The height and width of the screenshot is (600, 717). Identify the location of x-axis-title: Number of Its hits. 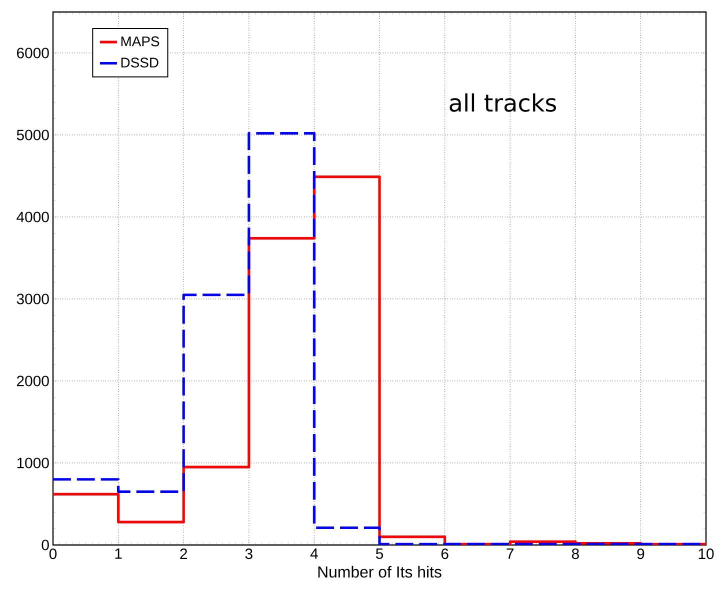
(380, 572).